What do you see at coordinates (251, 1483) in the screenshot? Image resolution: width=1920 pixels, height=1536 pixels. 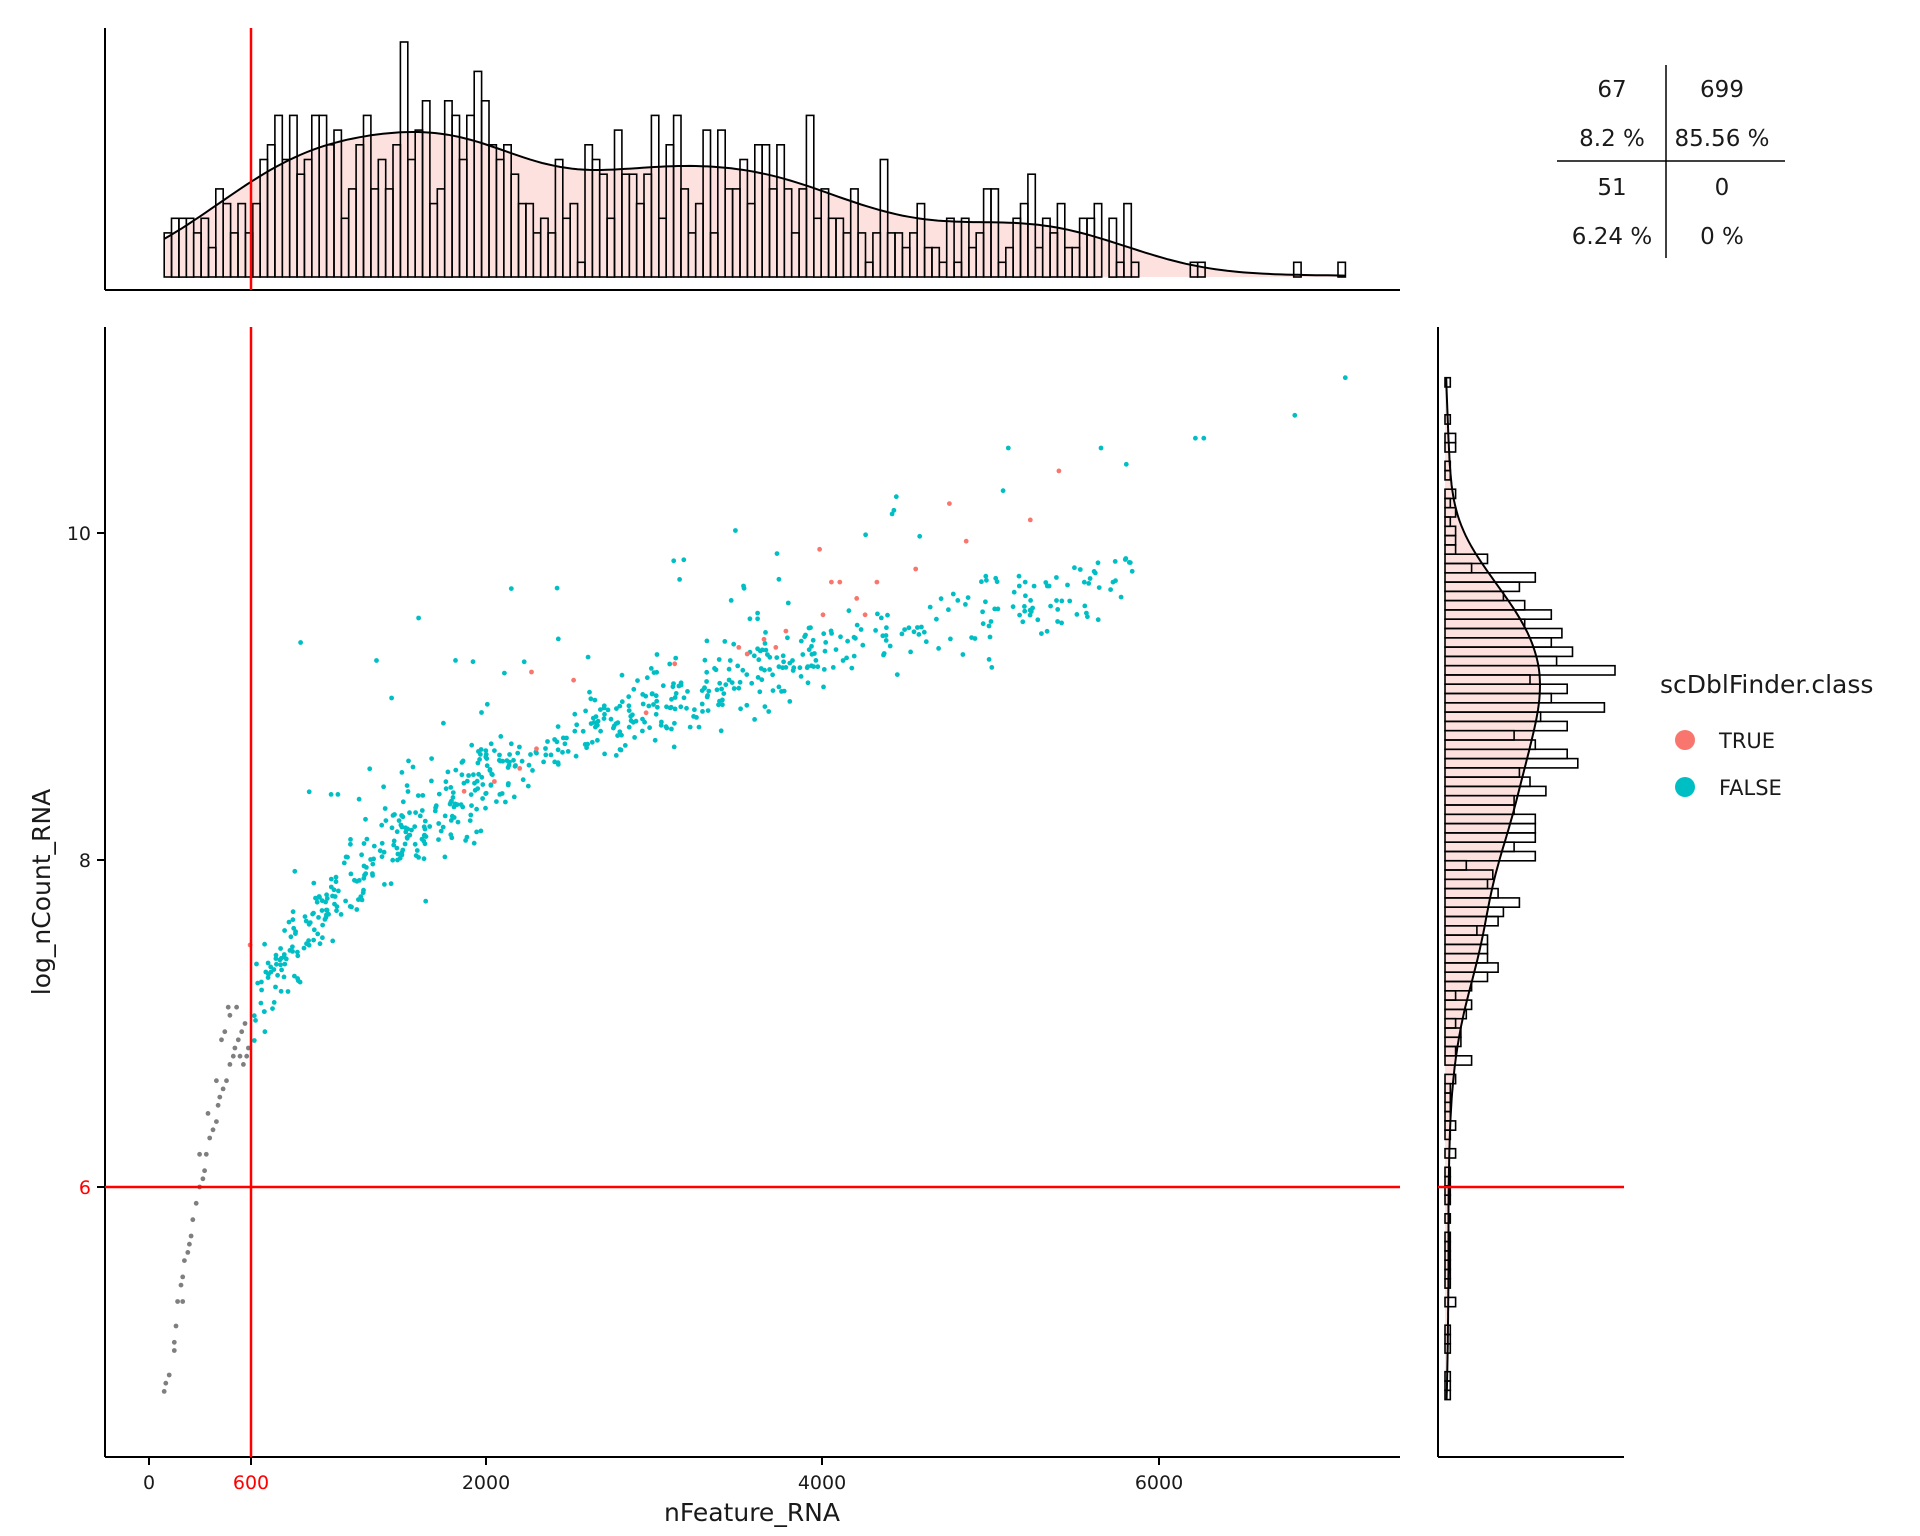 I see `x-tick-label-600: 600` at bounding box center [251, 1483].